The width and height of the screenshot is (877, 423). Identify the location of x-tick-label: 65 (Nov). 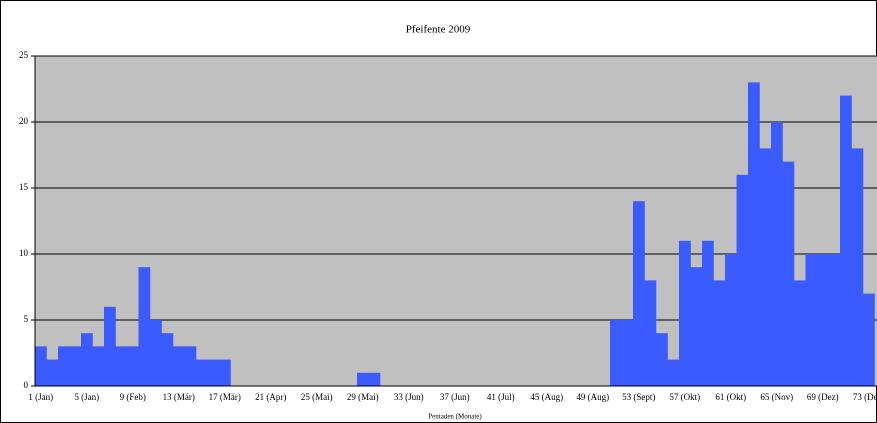
(776, 397).